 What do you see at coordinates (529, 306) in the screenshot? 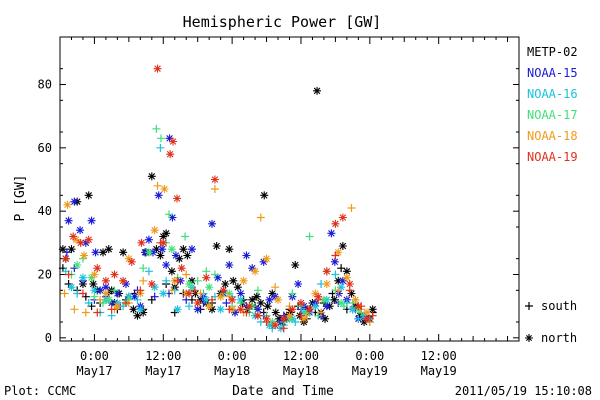
I see `legend-south-marker` at bounding box center [529, 306].